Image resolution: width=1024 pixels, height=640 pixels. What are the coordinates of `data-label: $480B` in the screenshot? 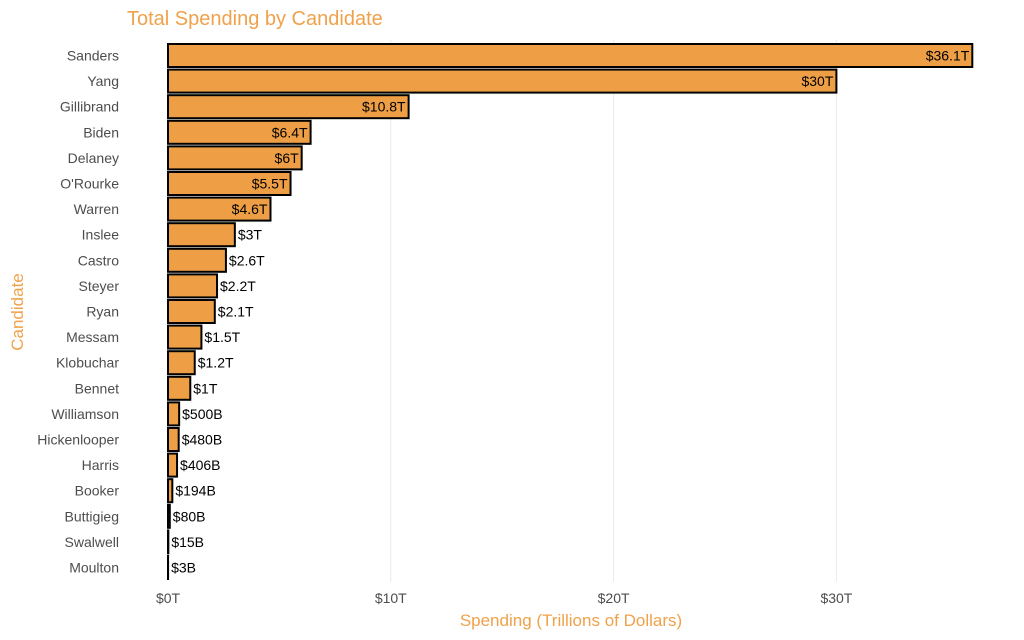 It's located at (202, 440).